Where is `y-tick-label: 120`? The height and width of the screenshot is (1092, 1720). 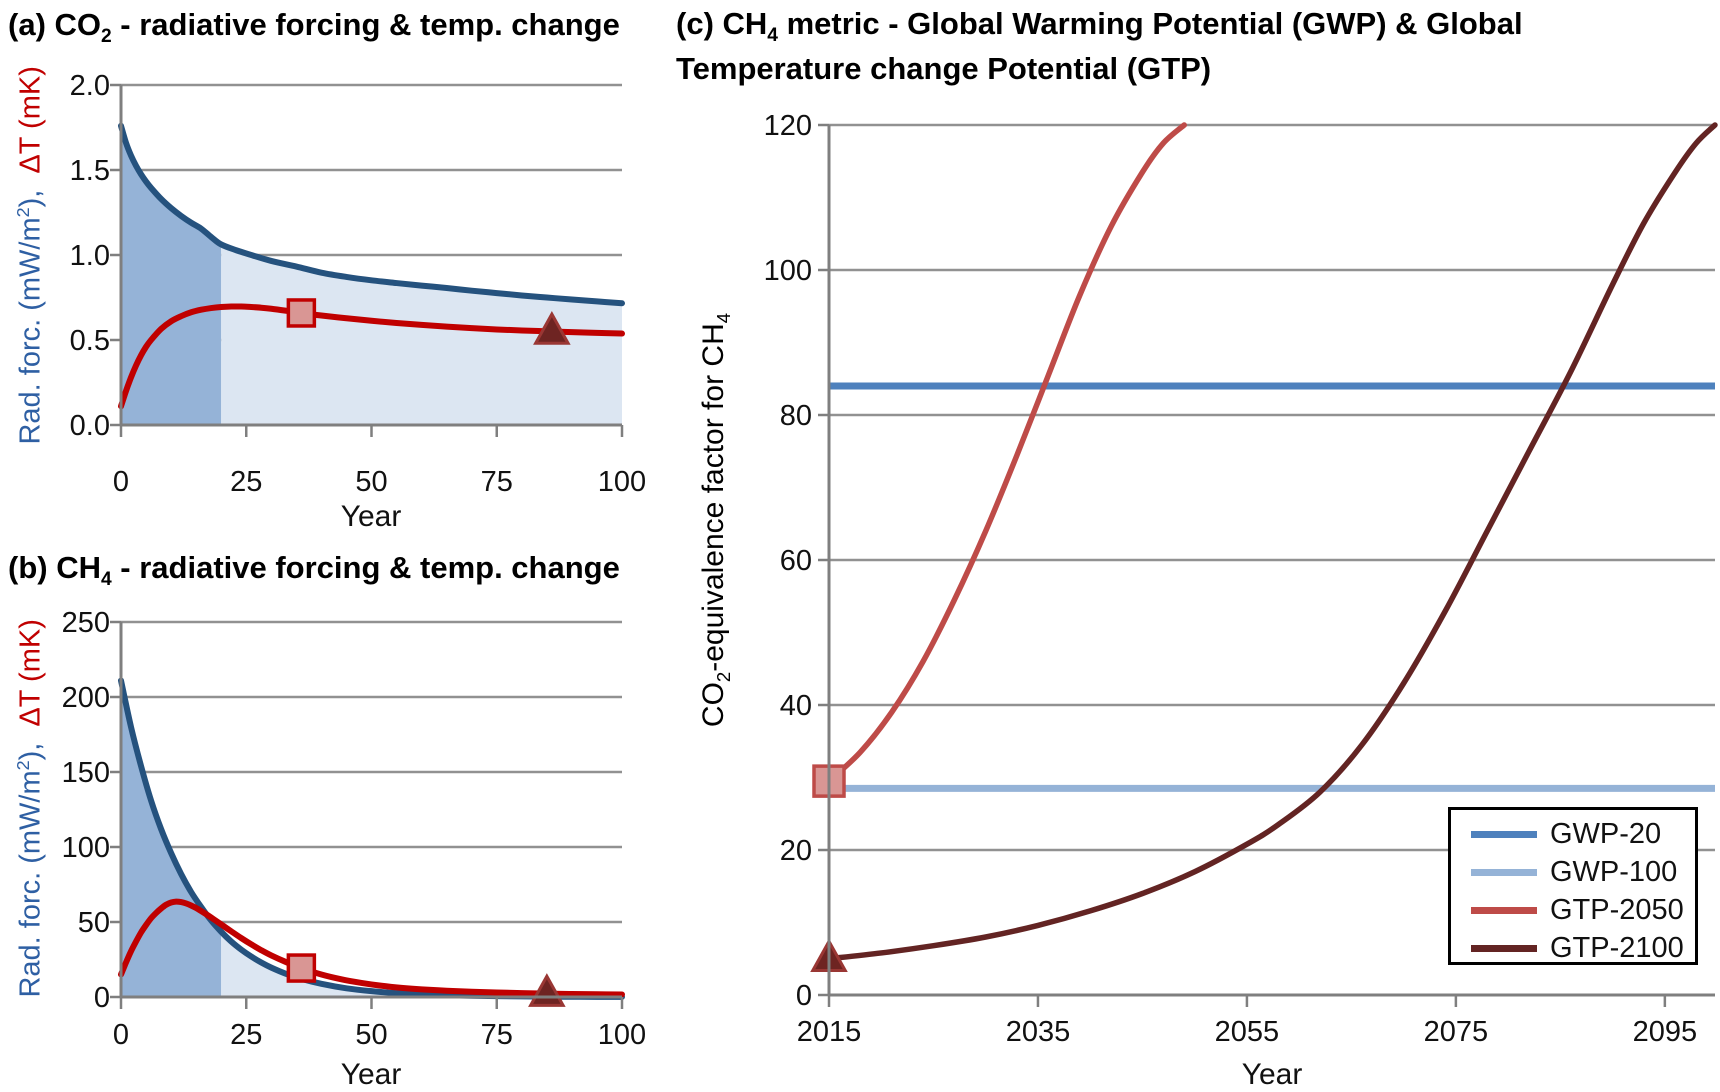
y-tick-label: 120 is located at coordinates (788, 126).